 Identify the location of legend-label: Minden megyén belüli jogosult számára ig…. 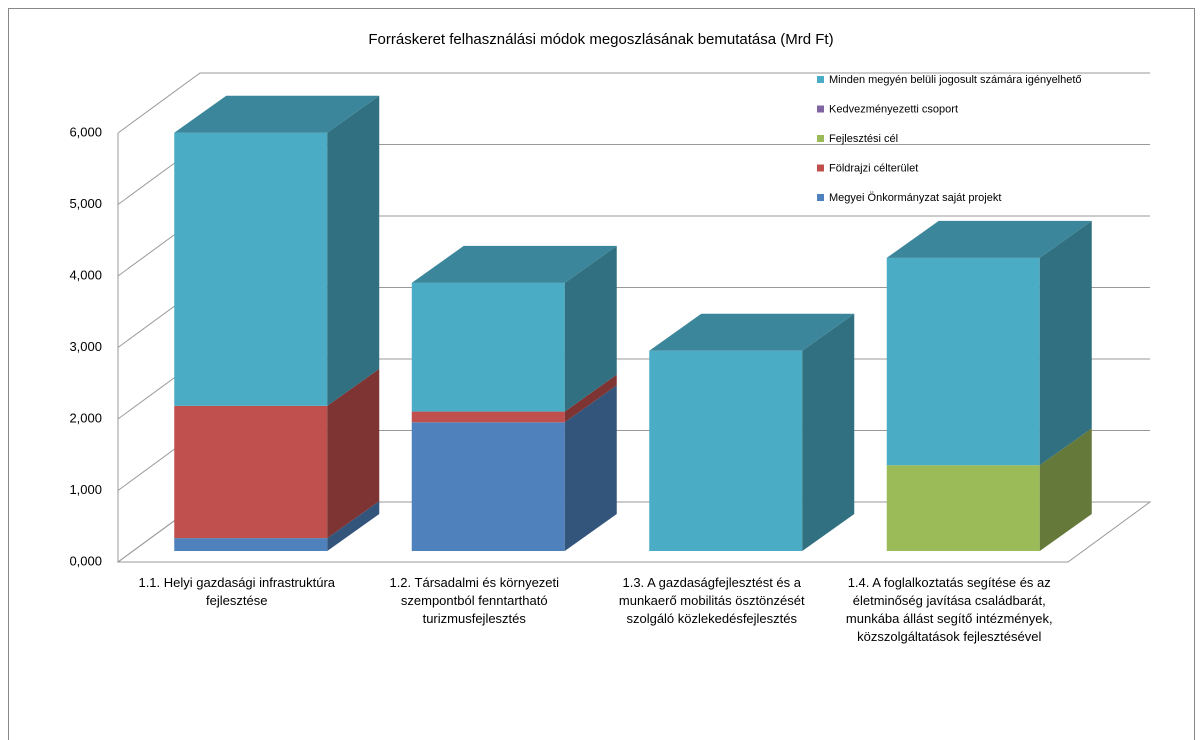
(955, 80).